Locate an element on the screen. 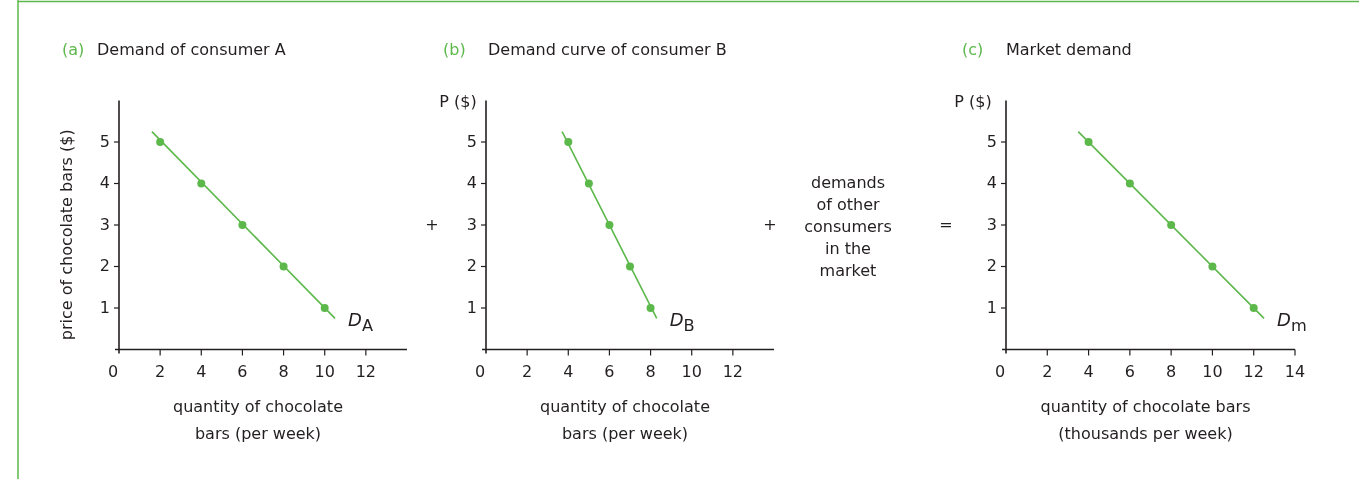  series-label: D$_{A}$ is located at coordinates (360, 322).